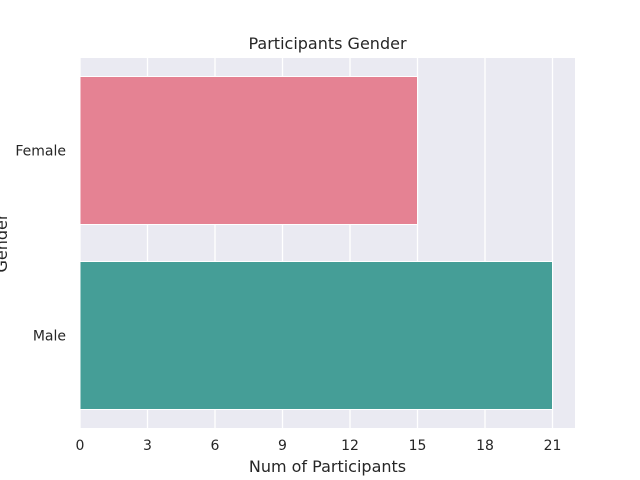 The image size is (640, 480). What do you see at coordinates (327, 466) in the screenshot?
I see `x-axis-label: Num of Participants` at bounding box center [327, 466].